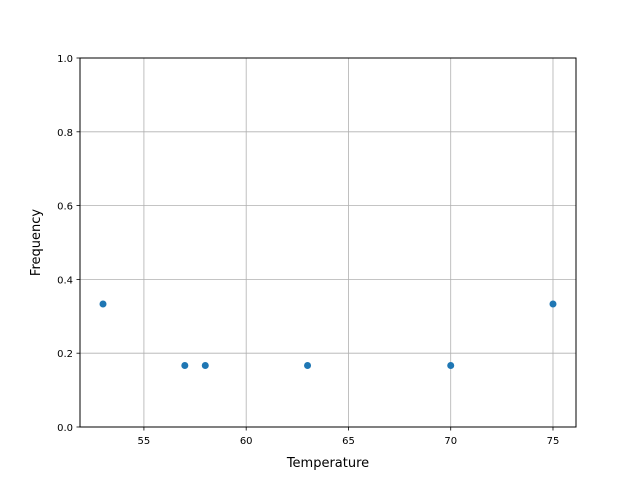 This screenshot has height=484, width=640. Describe the element at coordinates (65, 428) in the screenshot. I see `y-tick-label: 0.0` at that location.